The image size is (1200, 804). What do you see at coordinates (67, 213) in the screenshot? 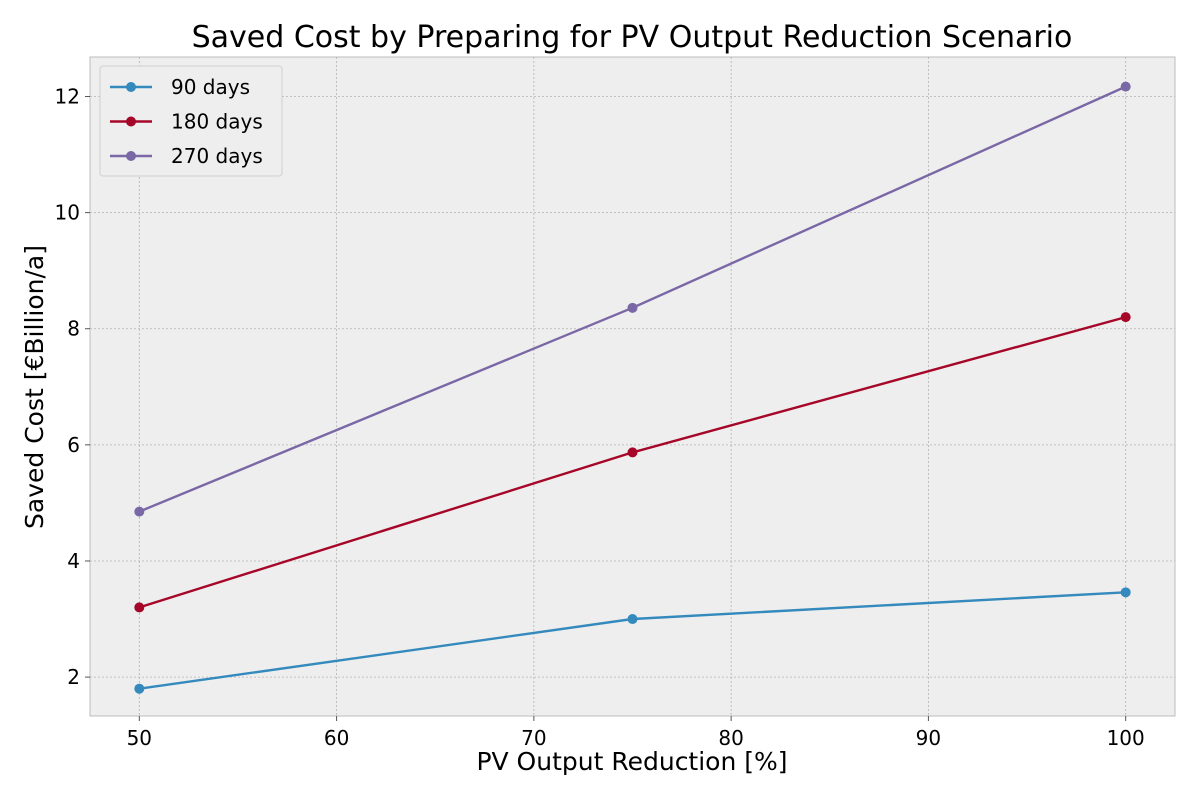
I see `y-tick-label: 10` at bounding box center [67, 213].